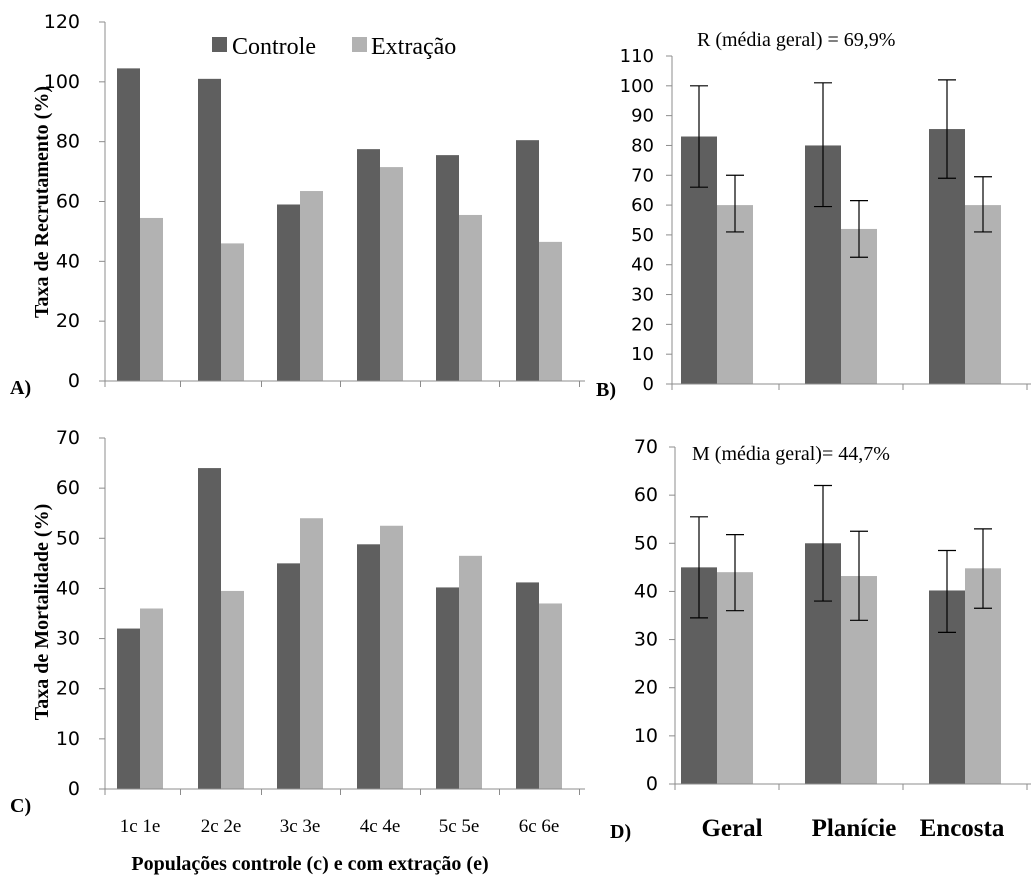  Describe the element at coordinates (221, 826) in the screenshot. I see `x-tick-label-c-2: 2c 2e` at that location.